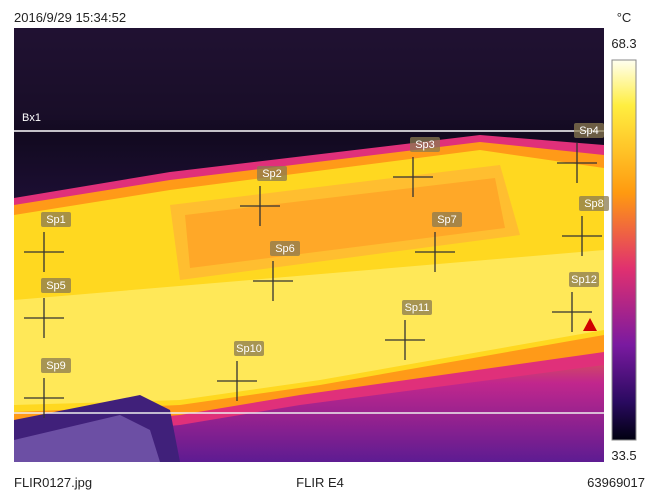  I want to click on box-label: Bx1, so click(31, 118).